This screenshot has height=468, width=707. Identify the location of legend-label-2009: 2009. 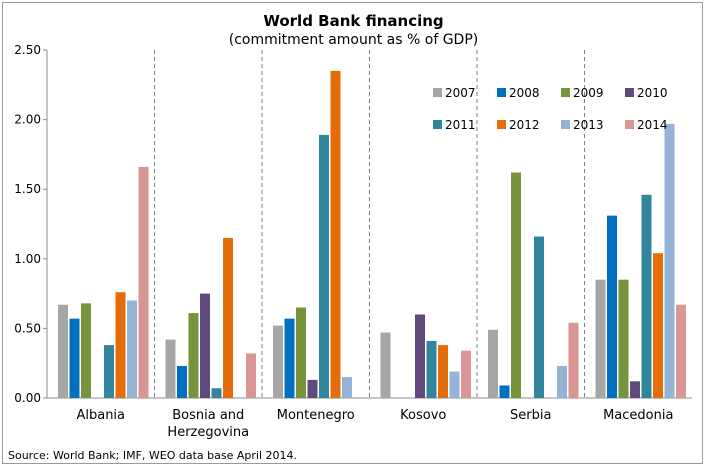
(588, 93).